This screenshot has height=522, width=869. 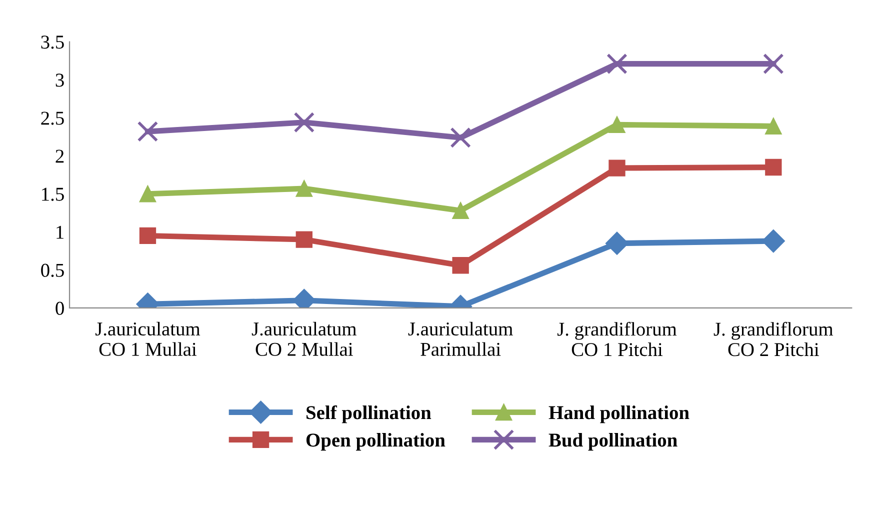 What do you see at coordinates (52, 270) in the screenshot?
I see `y-tick-label: 0.5` at bounding box center [52, 270].